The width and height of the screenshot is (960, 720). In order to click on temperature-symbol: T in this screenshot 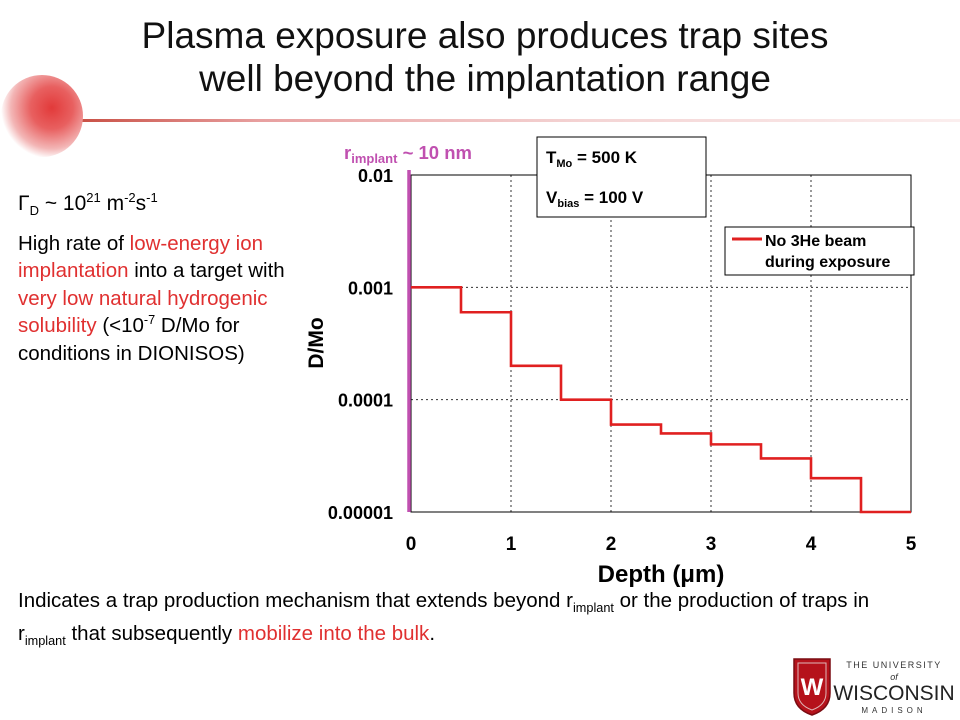, I will do `click(551, 157)`.